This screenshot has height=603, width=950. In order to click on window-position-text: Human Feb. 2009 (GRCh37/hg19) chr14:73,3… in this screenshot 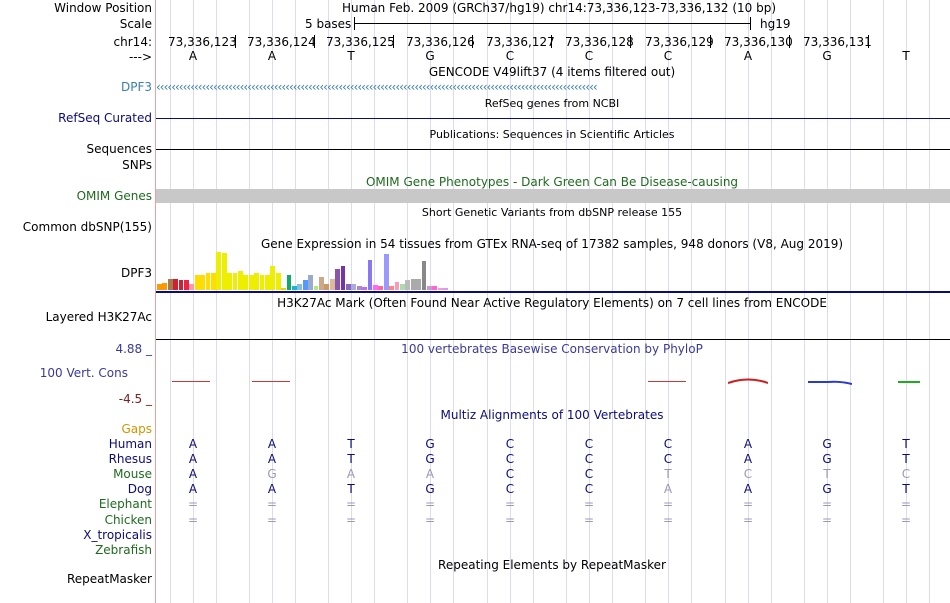, I will do `click(559, 8)`.